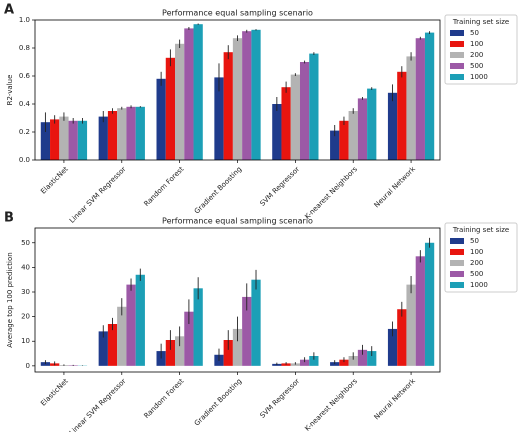  Describe the element at coordinates (25, 76) in the screenshot. I see `y-tick-label: 0.6` at that location.